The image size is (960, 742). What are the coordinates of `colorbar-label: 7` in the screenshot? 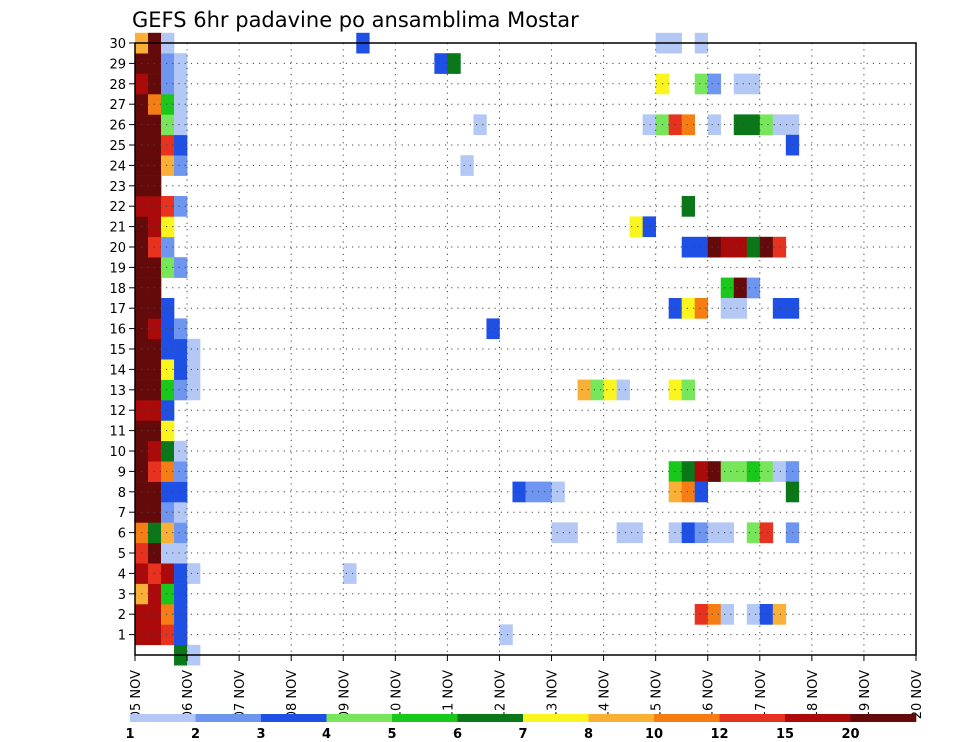 It's located at (522, 734).